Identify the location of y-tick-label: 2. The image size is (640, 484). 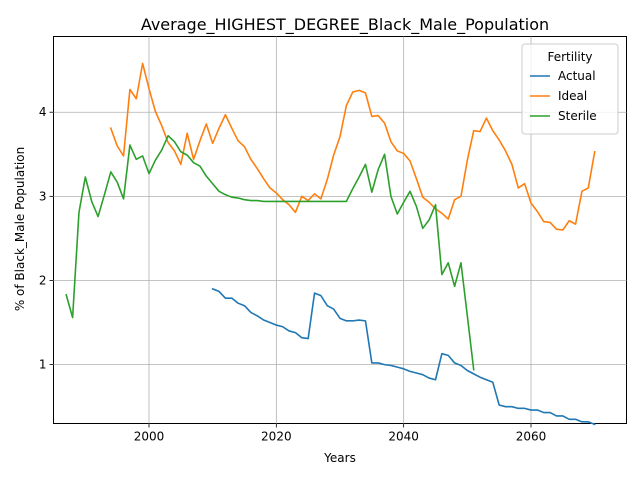
(43, 280).